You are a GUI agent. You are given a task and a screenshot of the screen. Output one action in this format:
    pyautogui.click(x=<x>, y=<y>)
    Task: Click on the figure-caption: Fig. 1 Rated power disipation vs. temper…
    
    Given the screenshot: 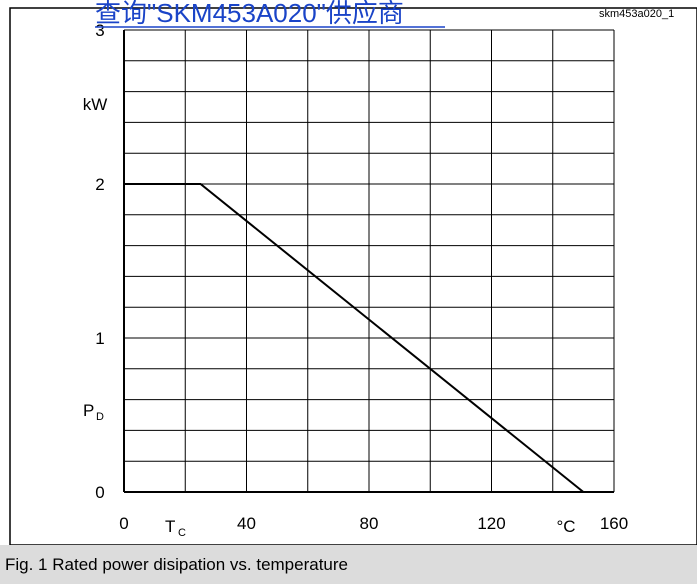 What is the action you would take?
    pyautogui.click(x=348, y=564)
    